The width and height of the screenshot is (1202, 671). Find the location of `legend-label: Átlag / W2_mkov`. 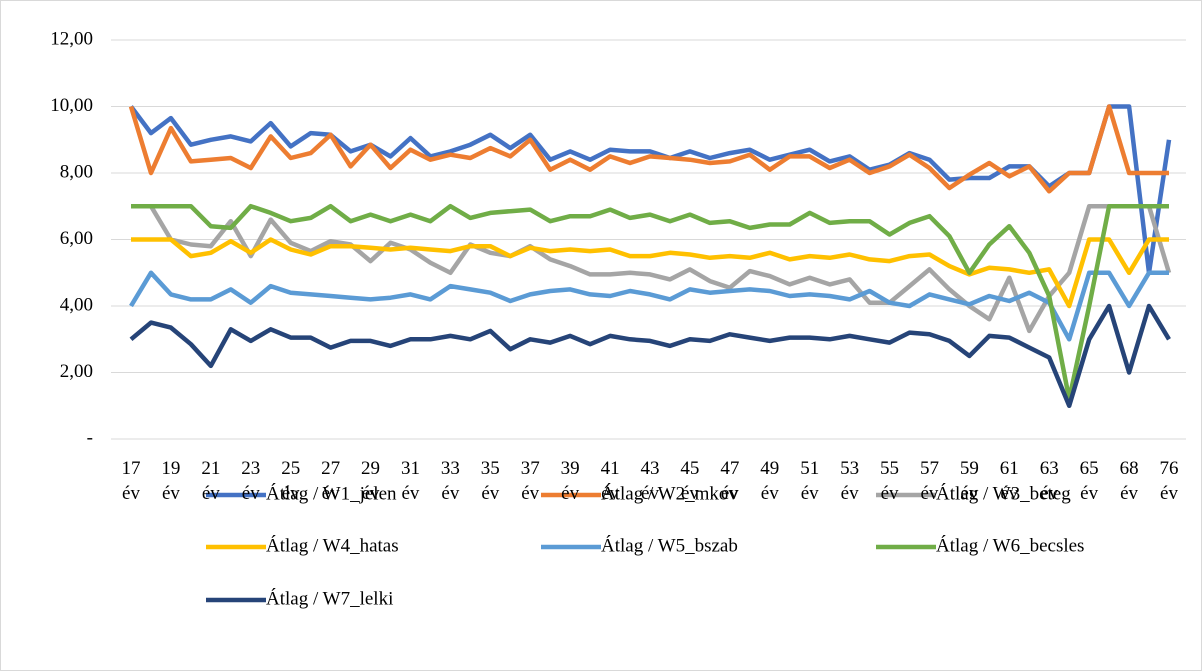

legend-label: Átlag / W2_mkov is located at coordinates (669, 493).